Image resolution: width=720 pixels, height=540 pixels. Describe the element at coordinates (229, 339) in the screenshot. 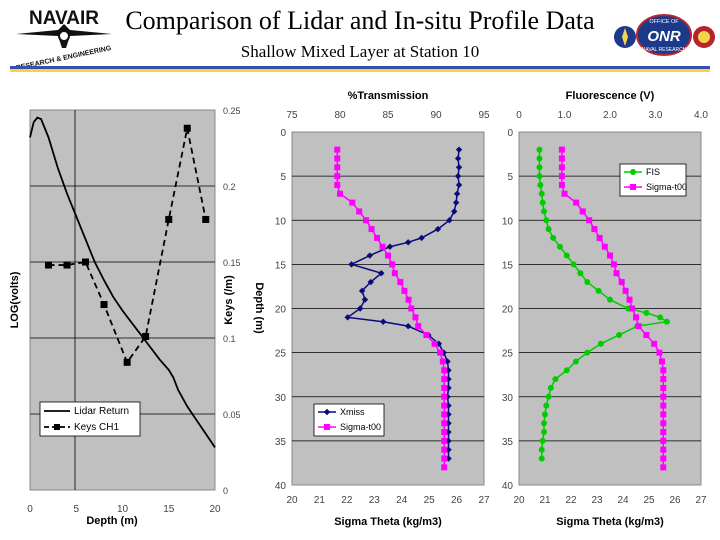

I see `lidar-y2-tick-label: 0.1` at that location.